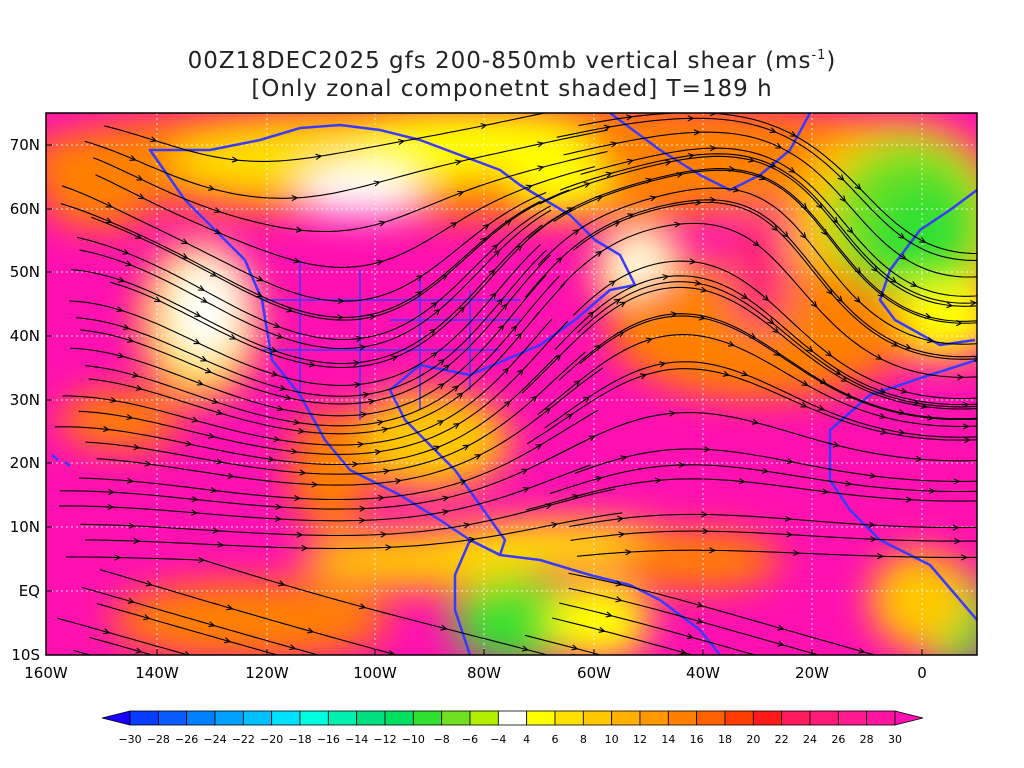 This screenshot has height=768, width=1024. What do you see at coordinates (186, 739) in the screenshot?
I see `colorbar-label: −26` at bounding box center [186, 739].